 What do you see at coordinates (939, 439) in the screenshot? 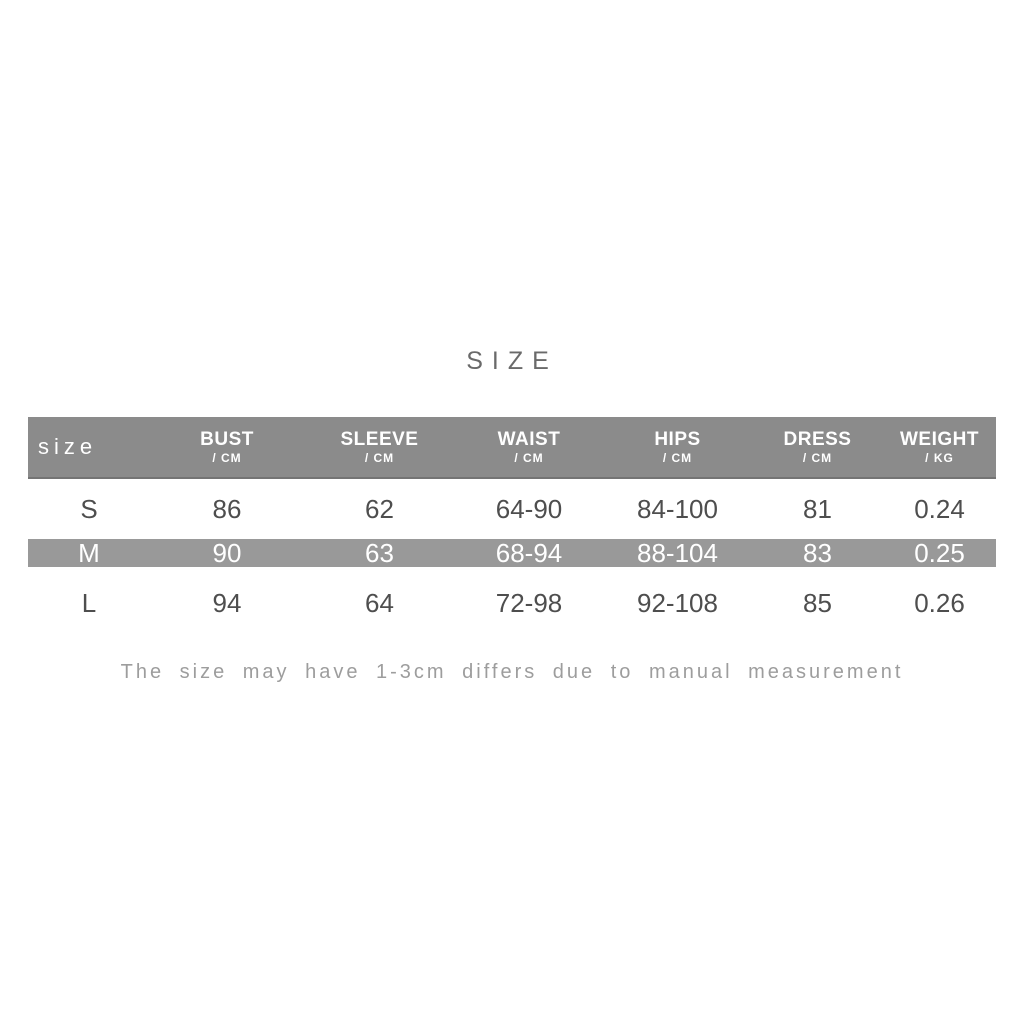
I see `column-label: WEIGHT` at bounding box center [939, 439].